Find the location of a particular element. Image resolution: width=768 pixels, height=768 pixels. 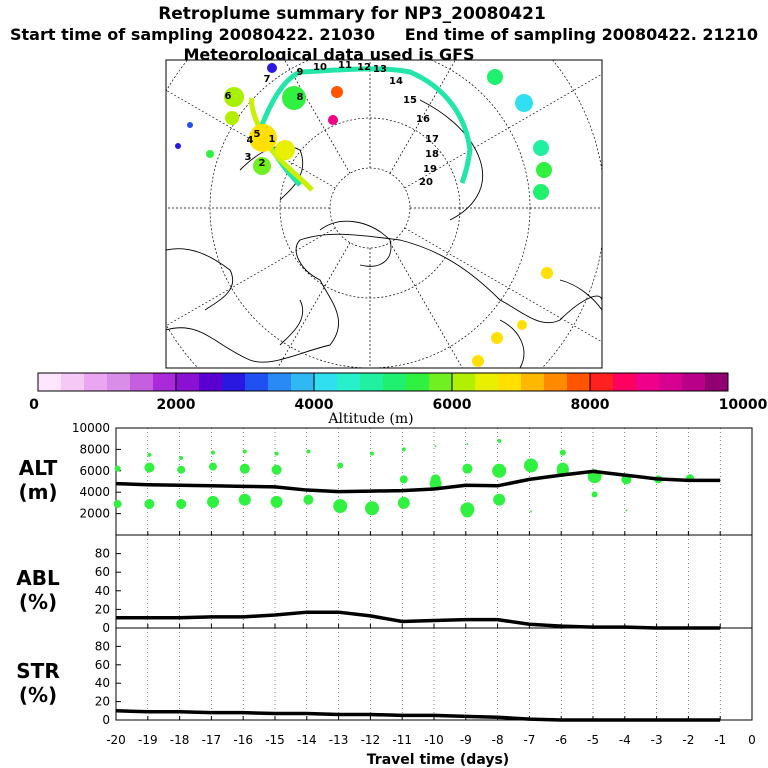

panel-0: 2000 4000 6000 8000 10000 ALT(m) is located at coordinates (385, 478).